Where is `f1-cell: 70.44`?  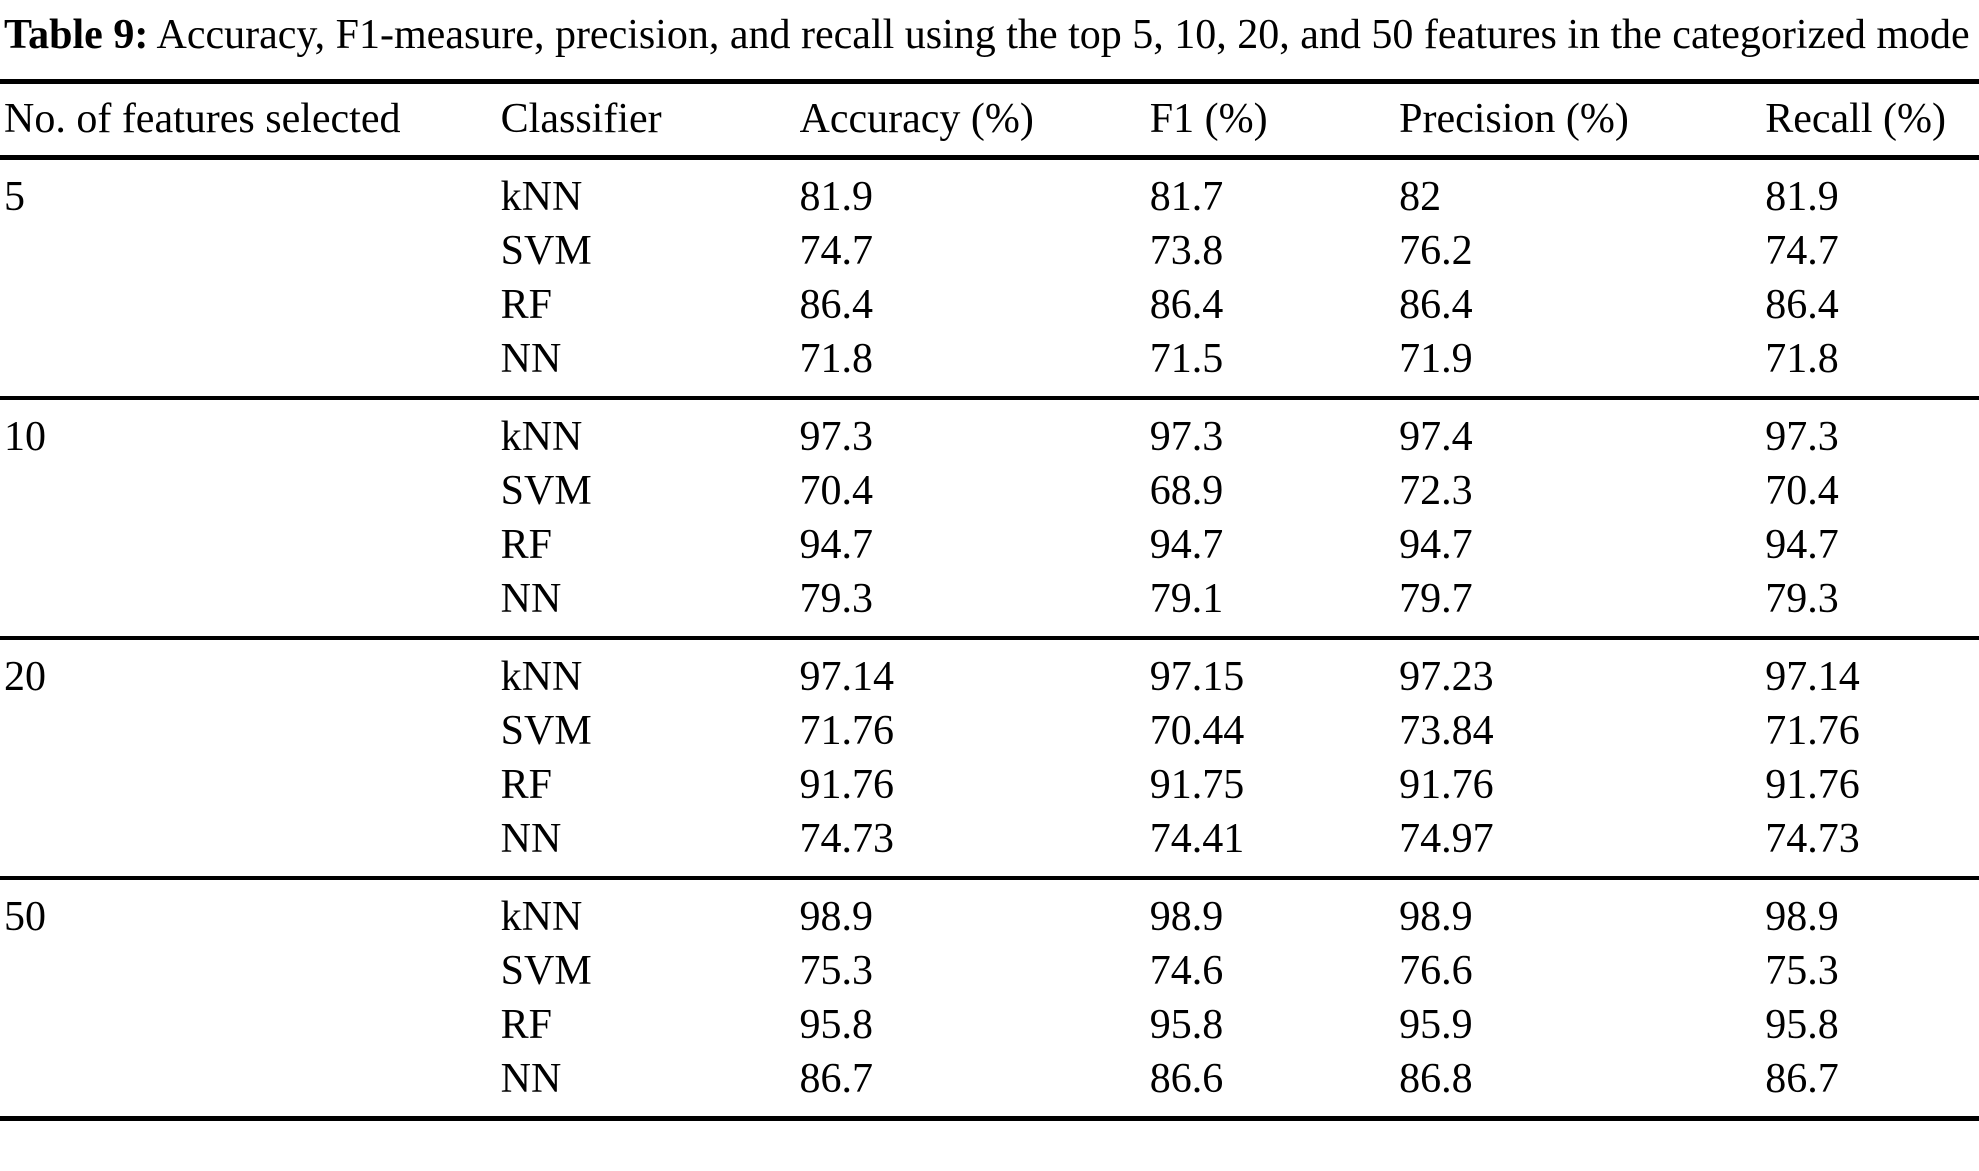 f1-cell: 70.44 is located at coordinates (1197, 731).